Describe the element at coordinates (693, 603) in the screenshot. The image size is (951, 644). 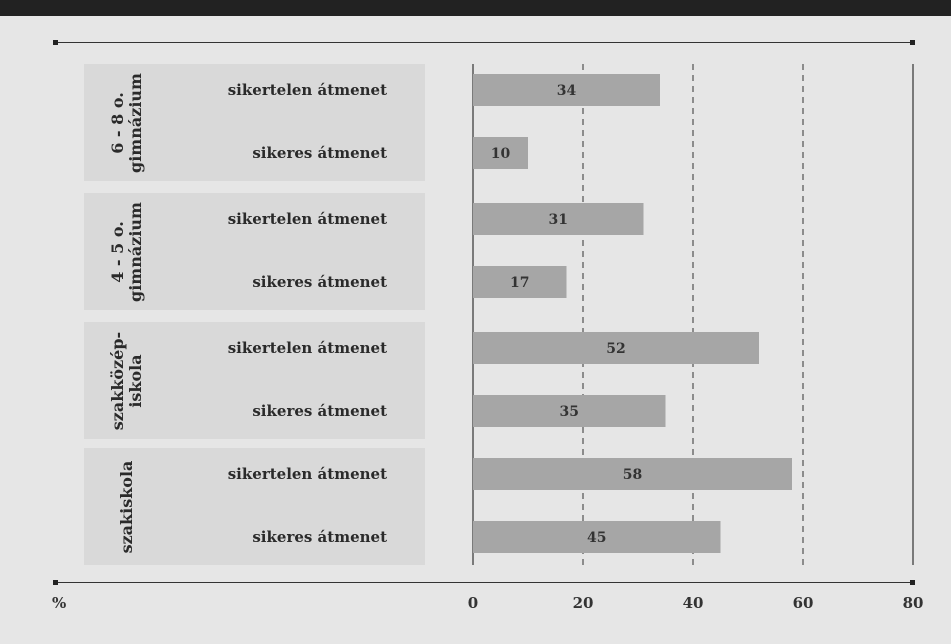
I see `x-tick-label: 40` at that location.